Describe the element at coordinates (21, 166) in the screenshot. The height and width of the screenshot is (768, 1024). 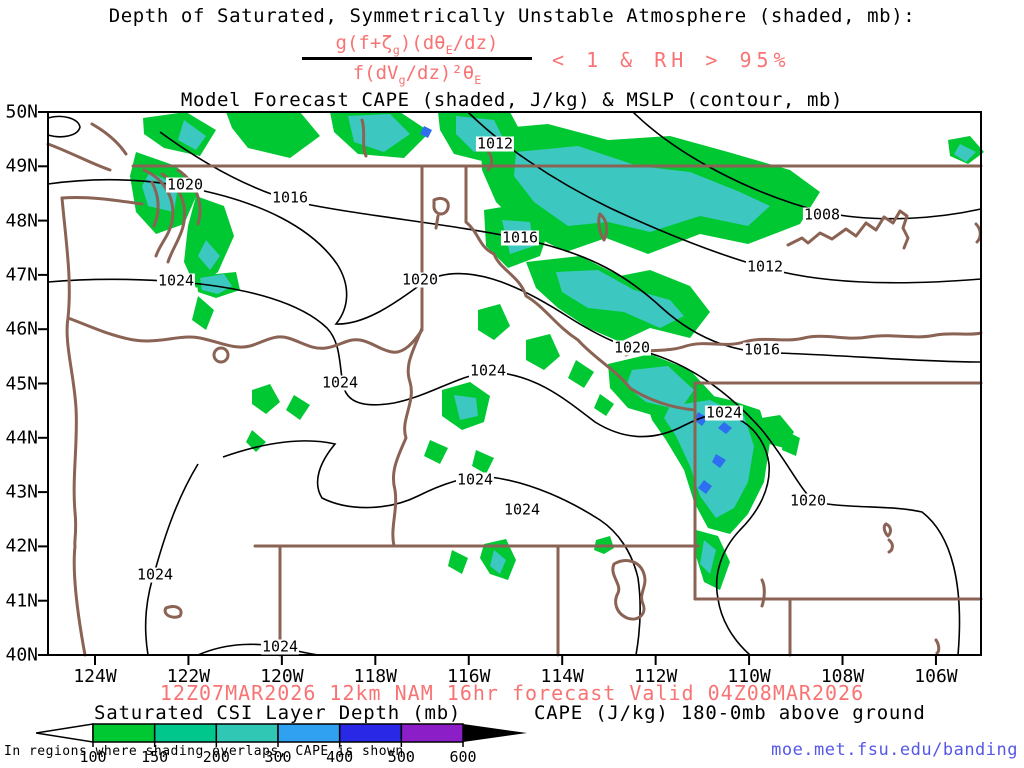
I see `lat-label: 49N` at that location.